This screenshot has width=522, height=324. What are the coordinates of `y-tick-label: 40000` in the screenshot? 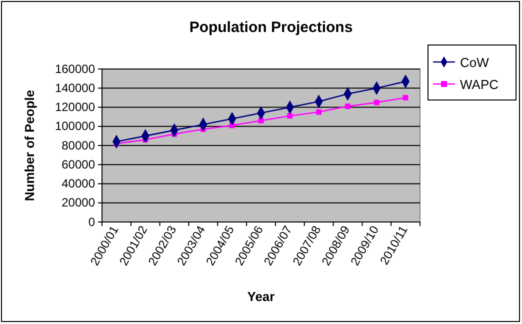 It's located at (79, 183).